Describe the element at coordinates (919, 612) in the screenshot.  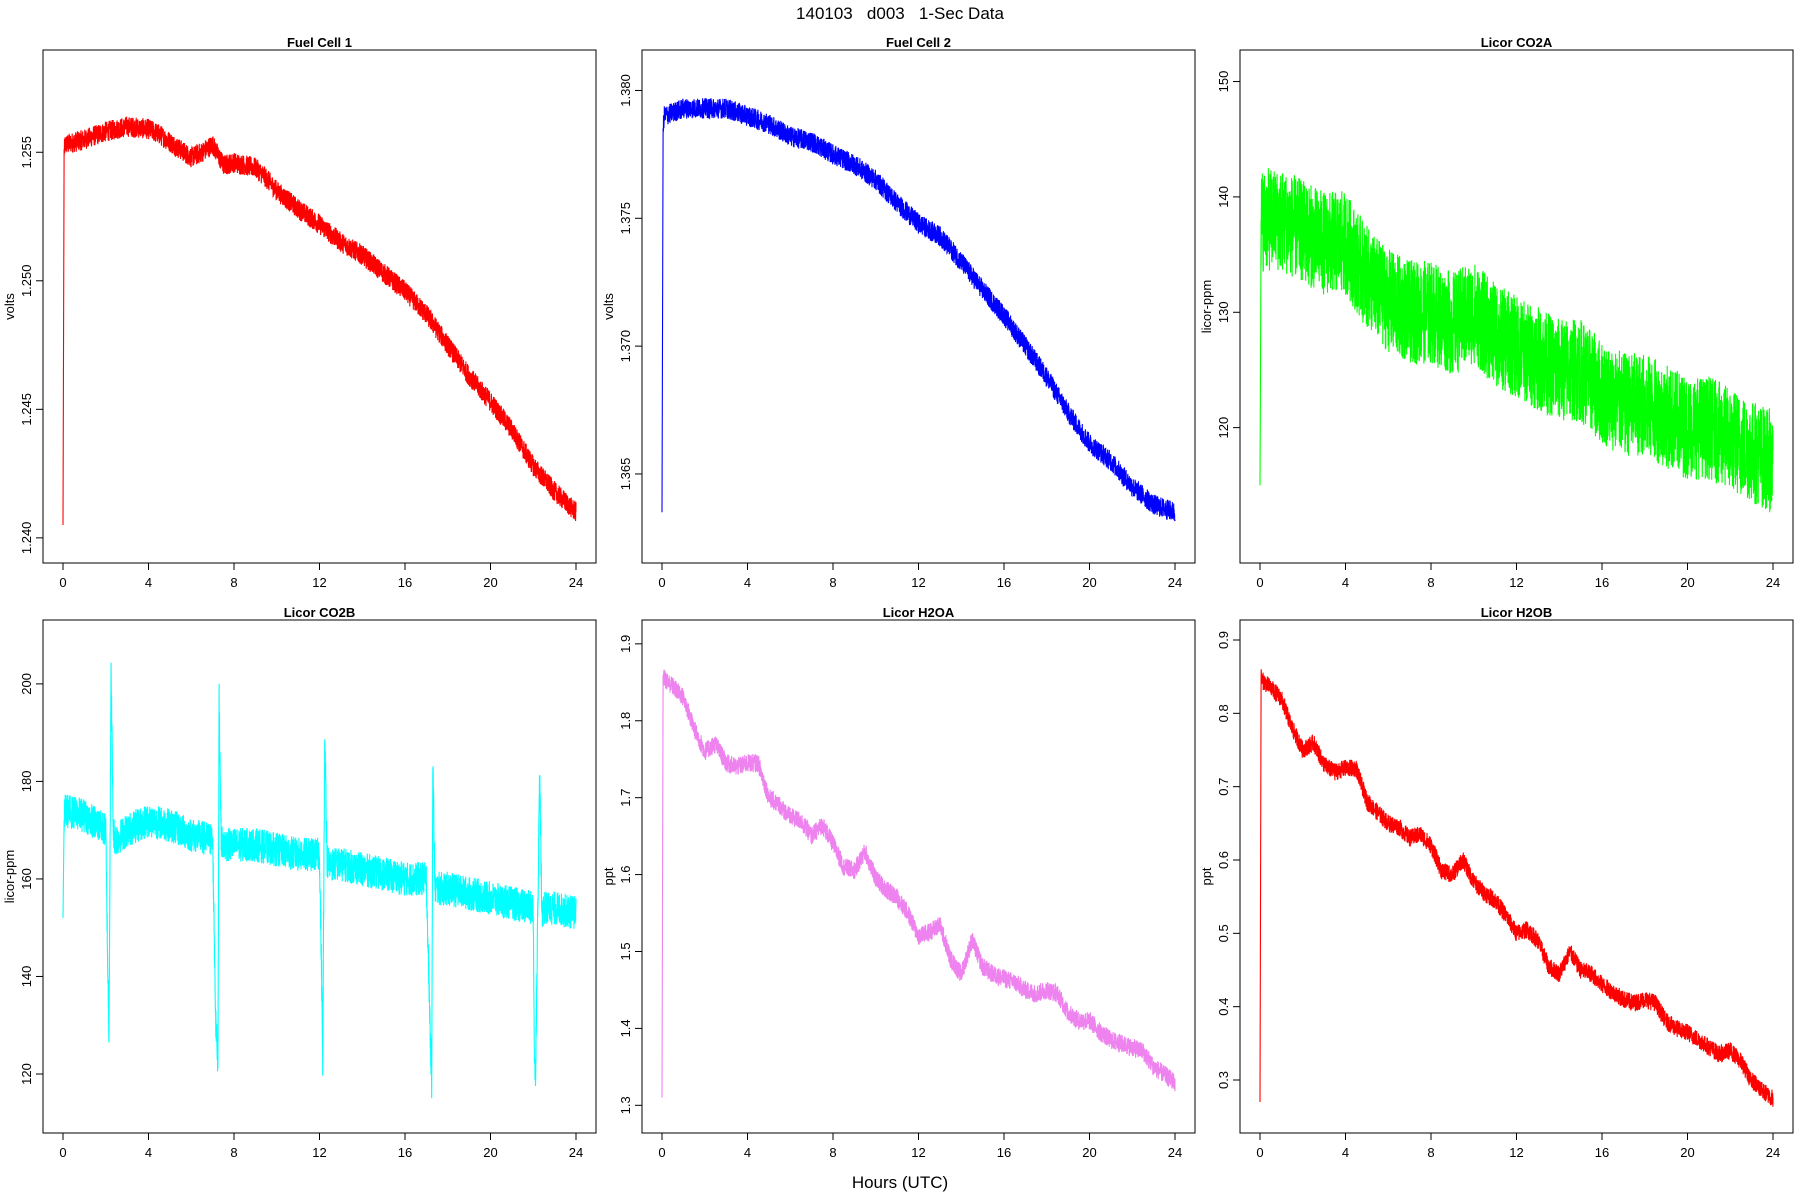
I see `panel-title: Licor H2OA` at that location.